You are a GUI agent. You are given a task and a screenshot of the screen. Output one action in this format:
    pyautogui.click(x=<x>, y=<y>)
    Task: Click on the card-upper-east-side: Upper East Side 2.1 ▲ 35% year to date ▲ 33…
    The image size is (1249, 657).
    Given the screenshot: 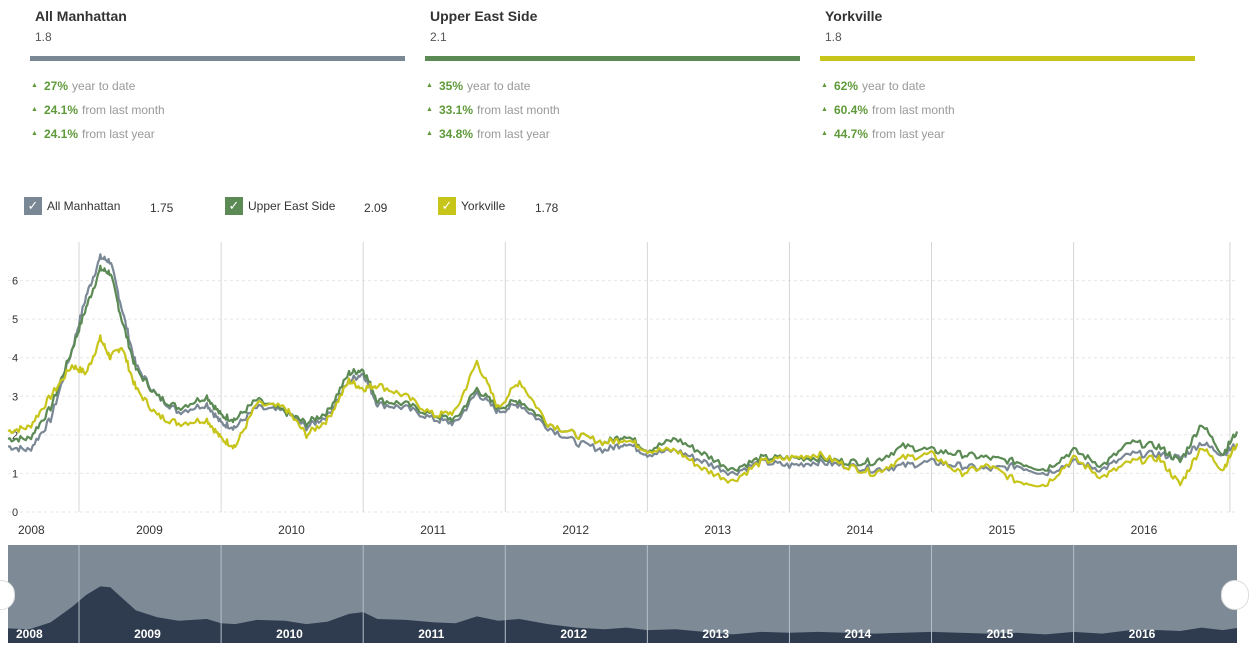 What is the action you would take?
    pyautogui.click(x=612, y=79)
    